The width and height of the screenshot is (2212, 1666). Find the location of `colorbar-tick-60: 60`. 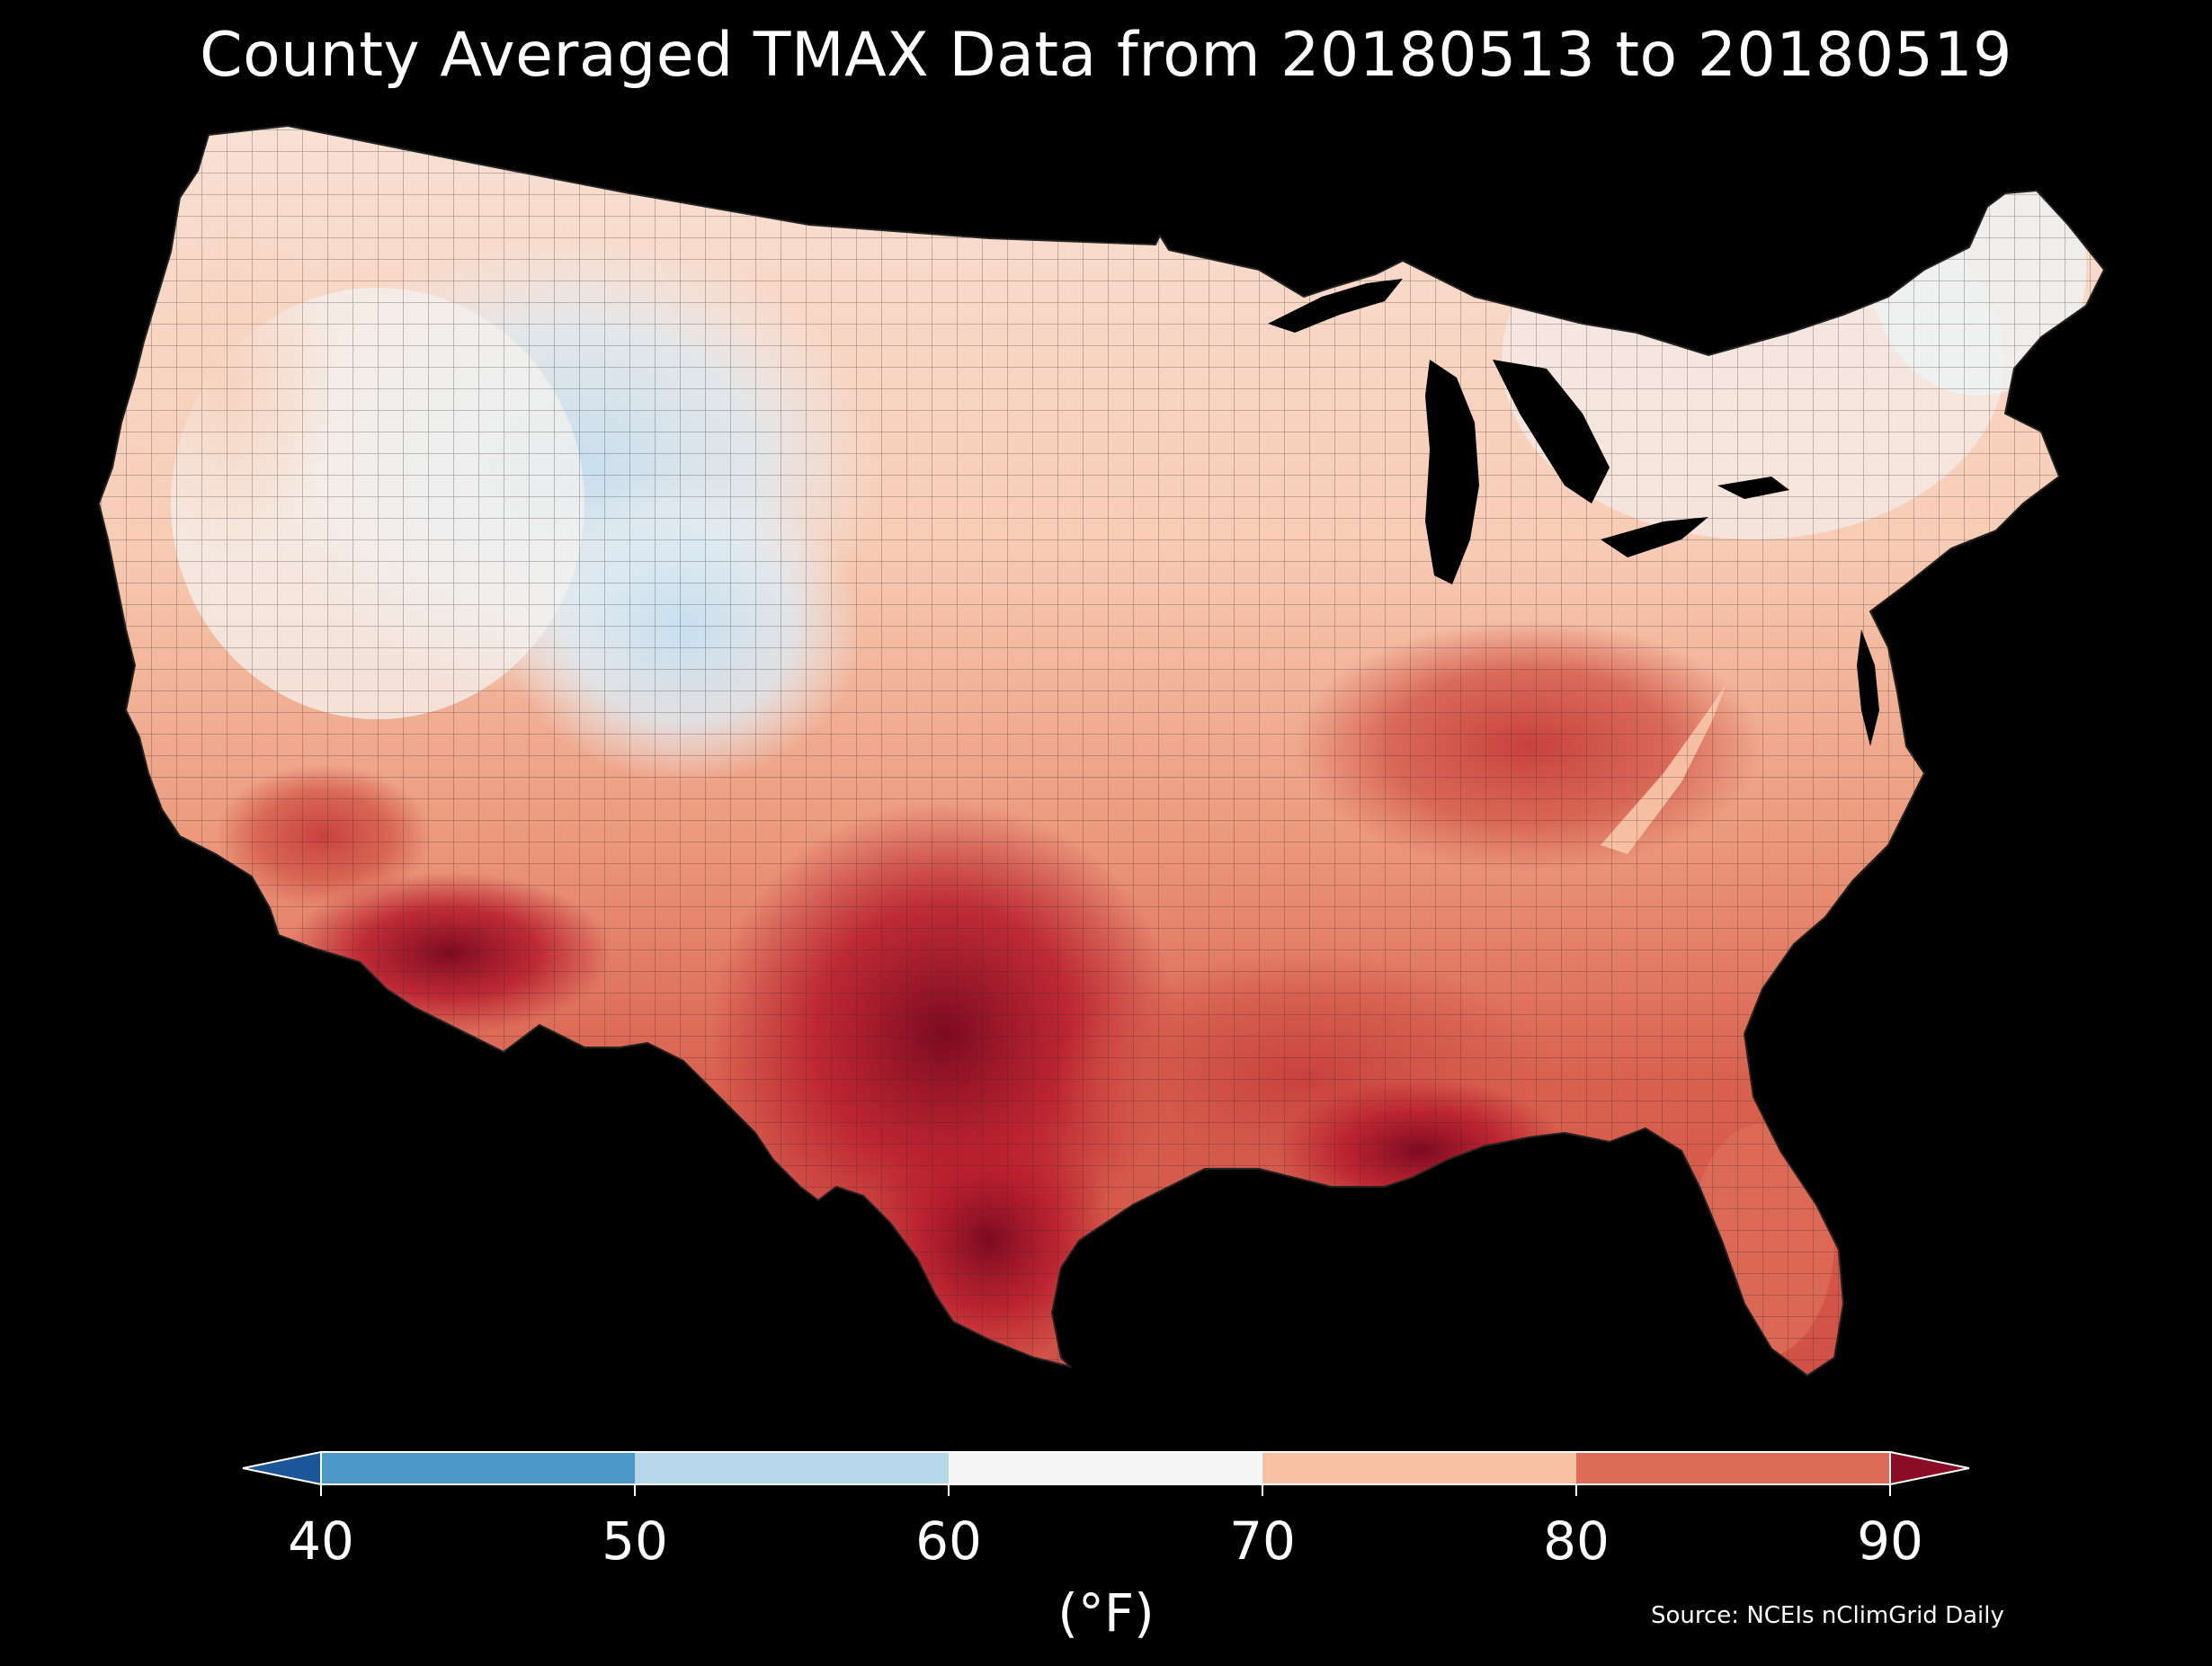

colorbar-tick-60: 60 is located at coordinates (948, 1541).